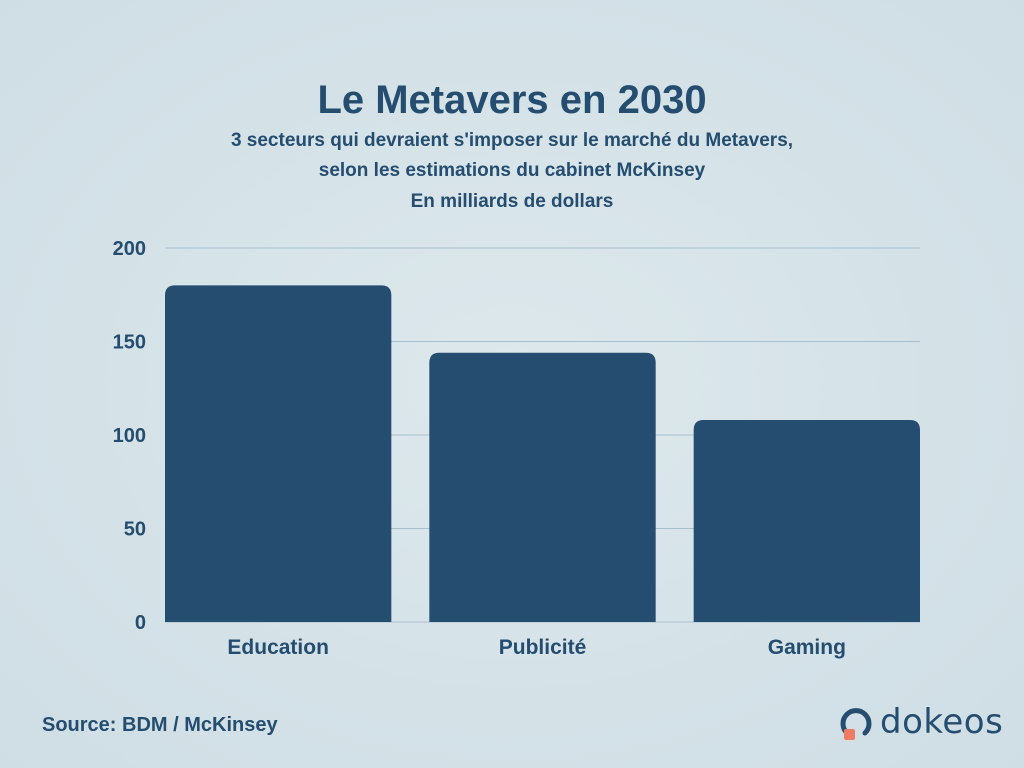 Image resolution: width=1024 pixels, height=768 pixels. Describe the element at coordinates (512, 201) in the screenshot. I see `chart-units-line: En milliards de dollars` at that location.